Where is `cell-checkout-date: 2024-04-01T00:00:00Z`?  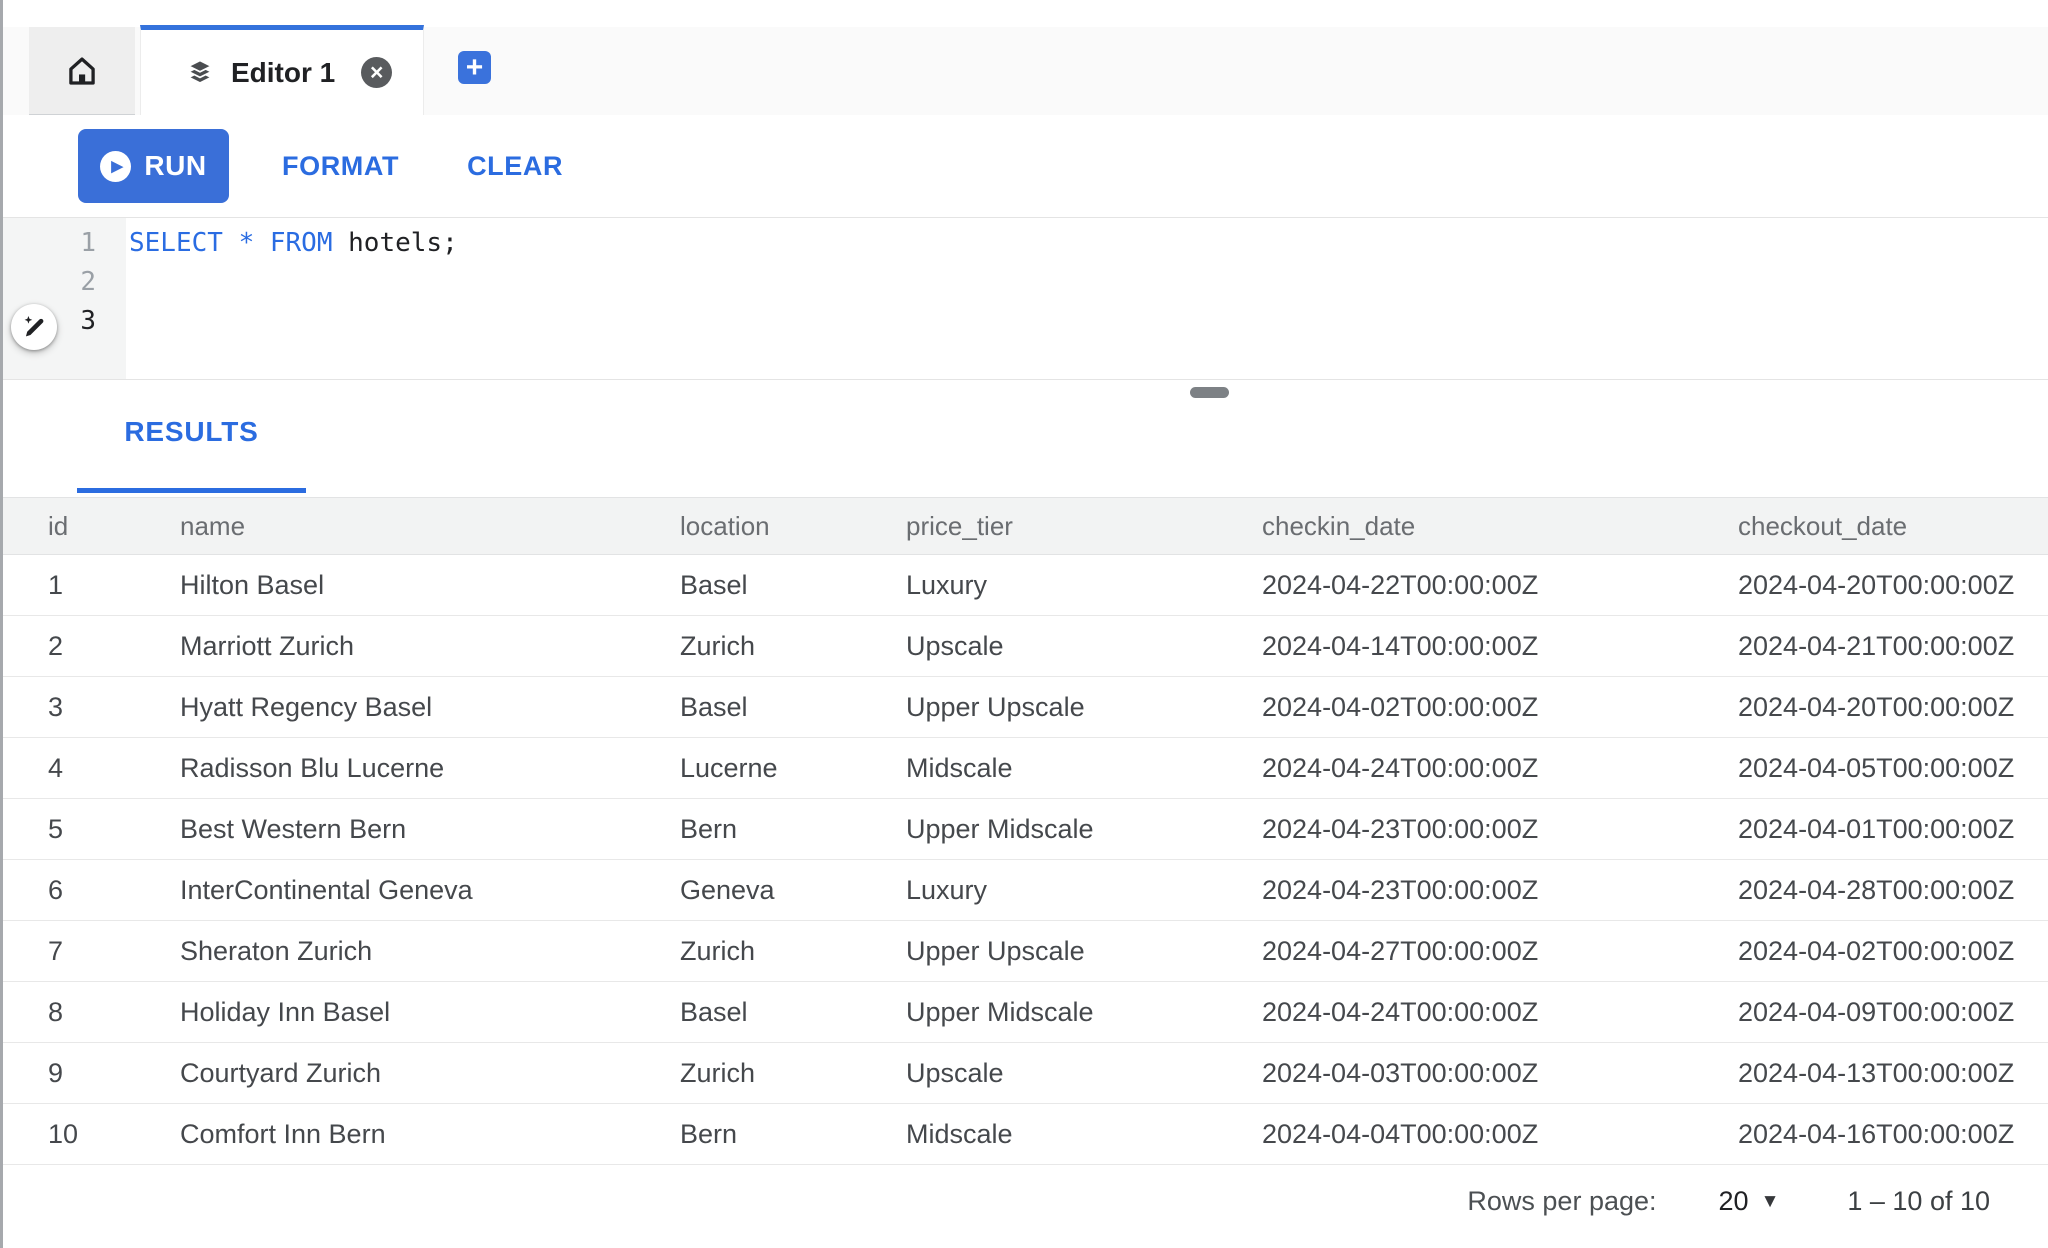 cell-checkout-date: 2024-04-01T00:00:00Z is located at coordinates (1893, 829).